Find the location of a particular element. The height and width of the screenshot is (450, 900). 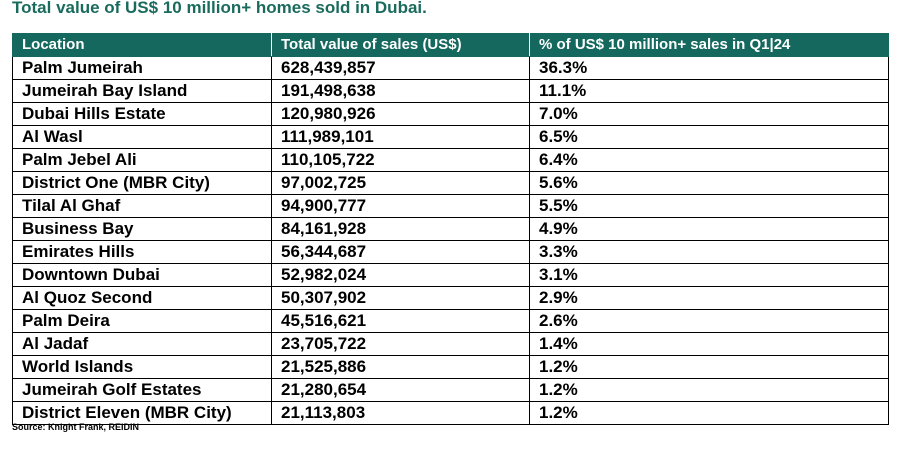

table-row: Palm Deira 45,516,621 2.6% is located at coordinates (450, 321).